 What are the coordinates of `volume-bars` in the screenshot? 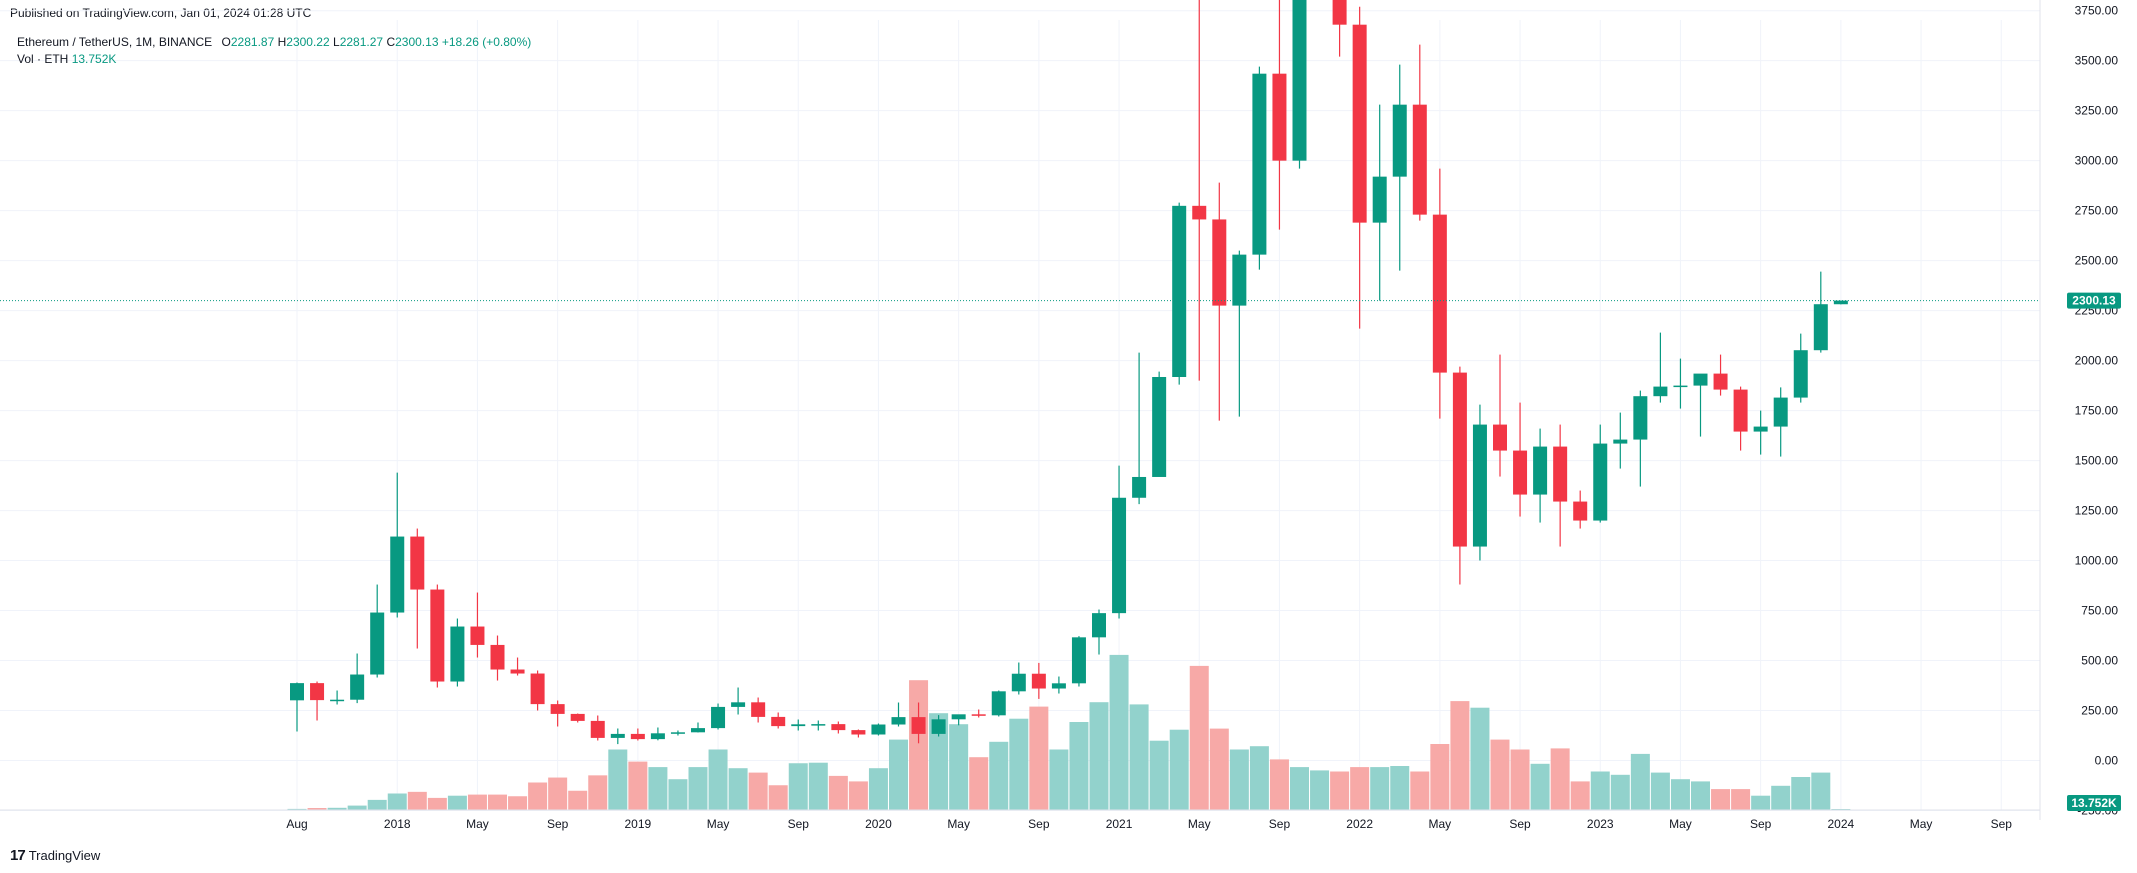 It's located at (1069, 732).